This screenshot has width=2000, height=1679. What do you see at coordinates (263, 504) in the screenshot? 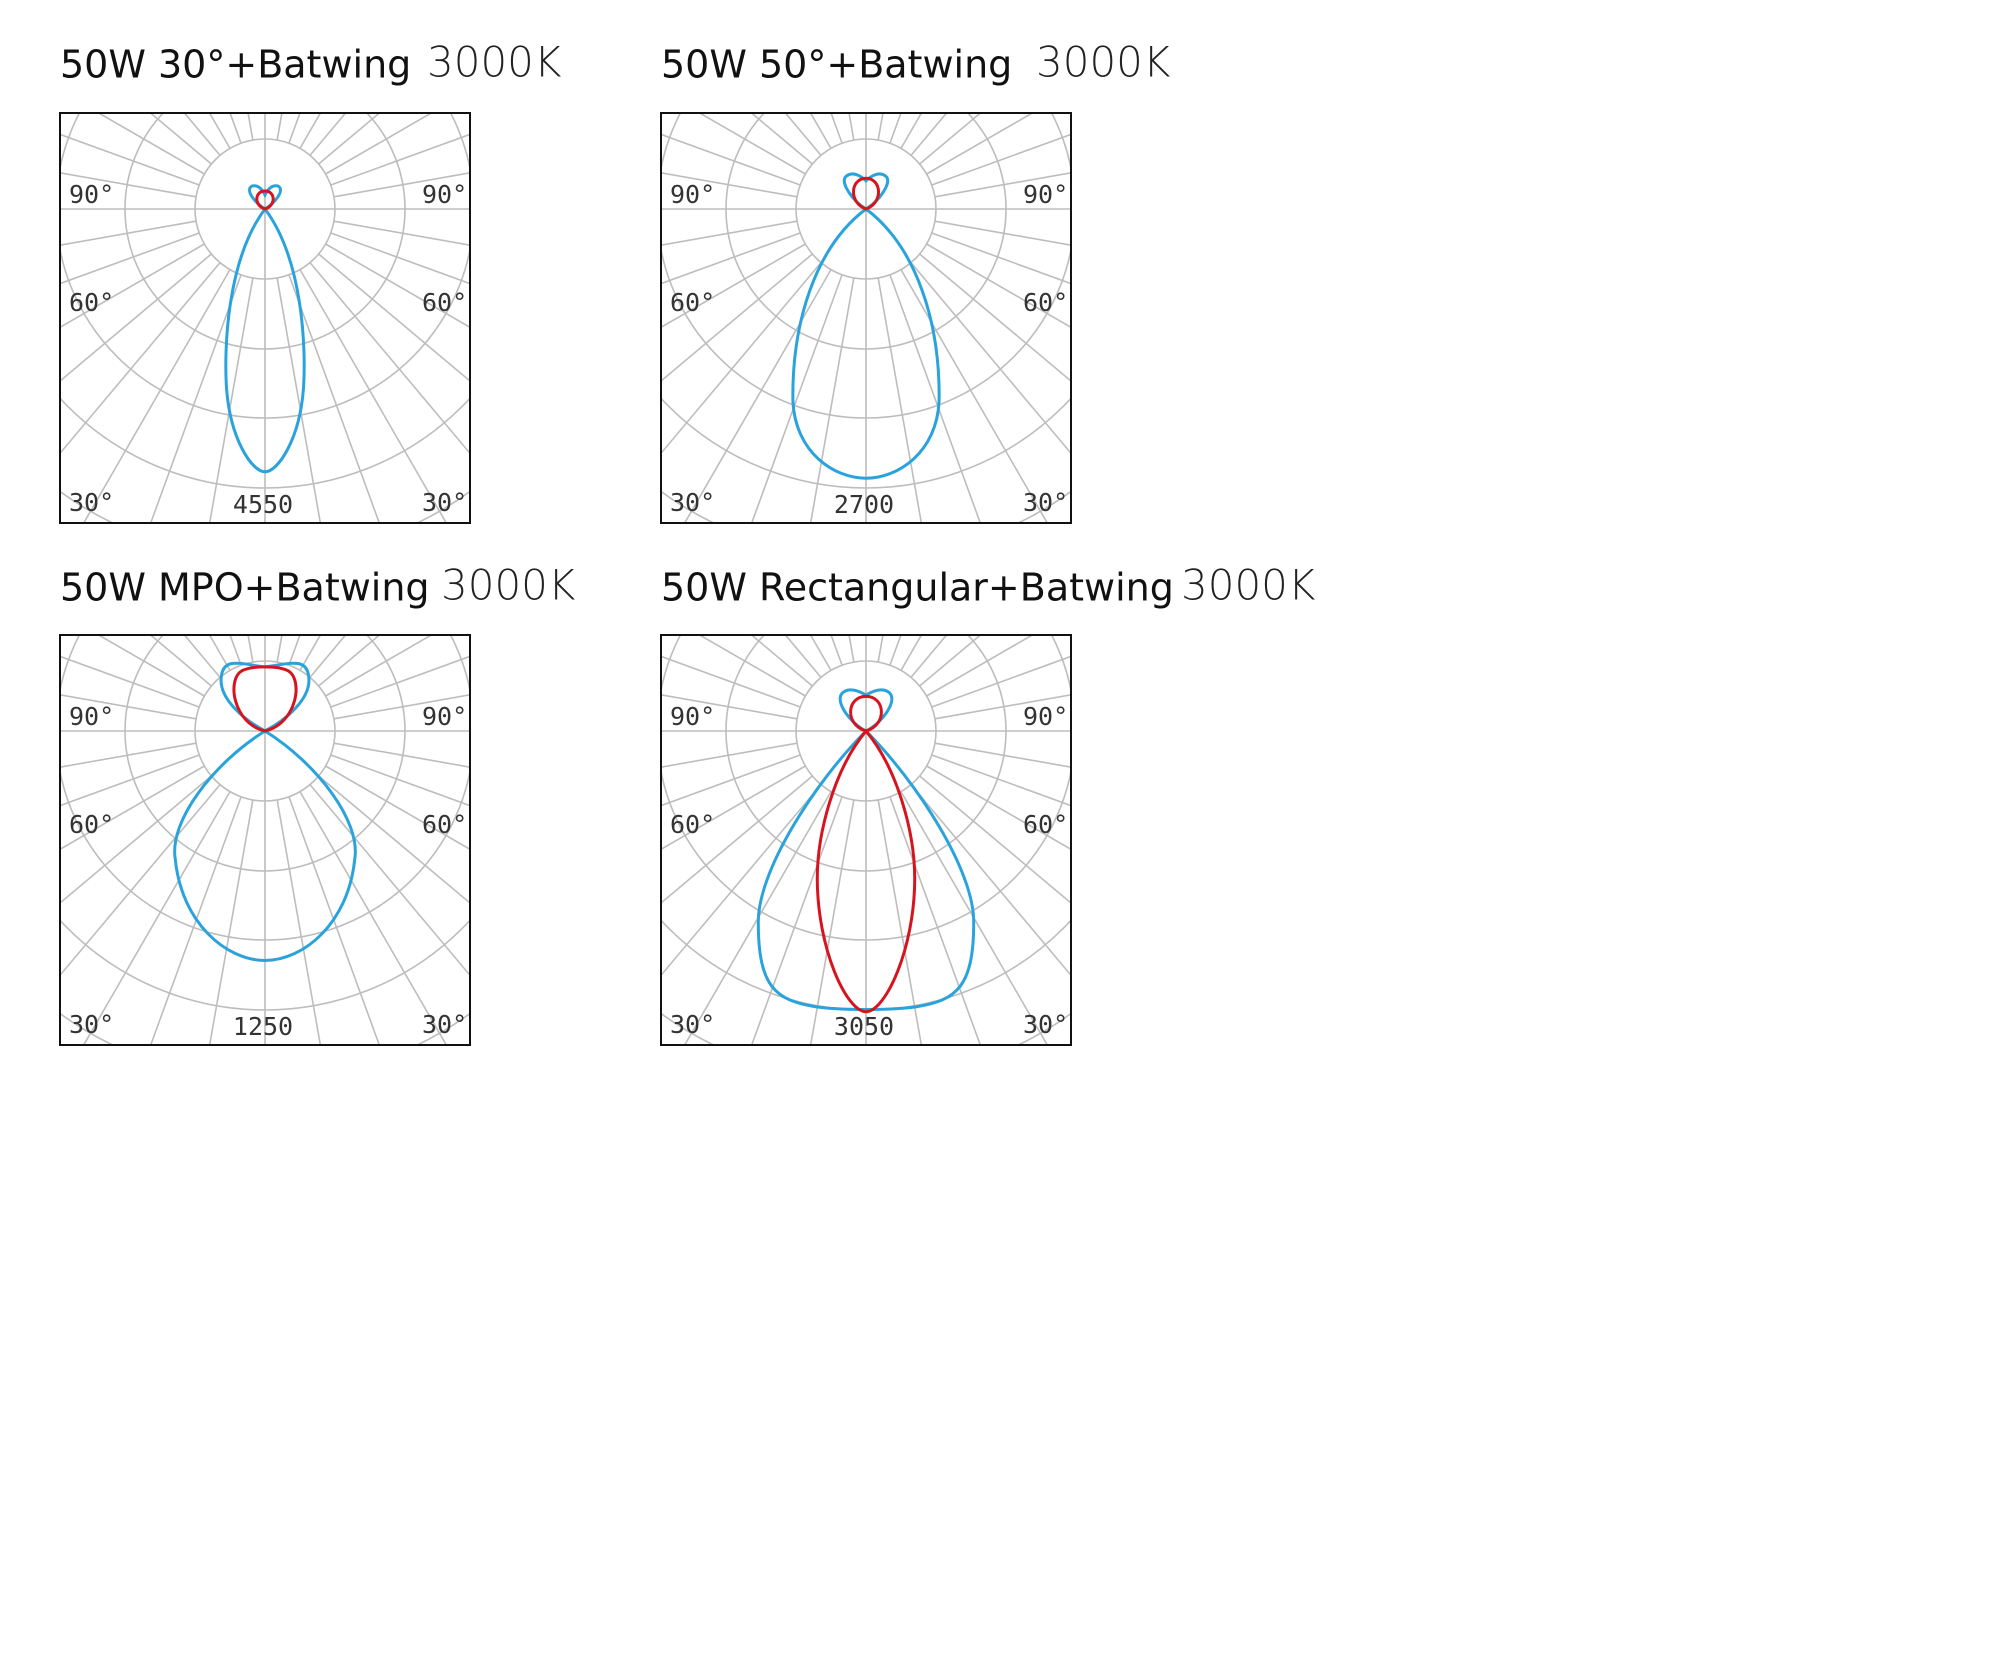
I see `max-intensity: 4550` at bounding box center [263, 504].